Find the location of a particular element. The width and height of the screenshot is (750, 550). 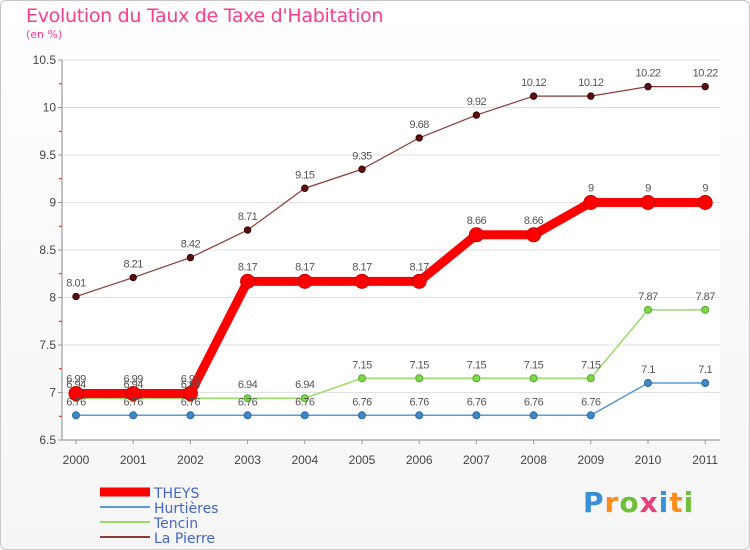

logo-letter: o is located at coordinates (629, 502).